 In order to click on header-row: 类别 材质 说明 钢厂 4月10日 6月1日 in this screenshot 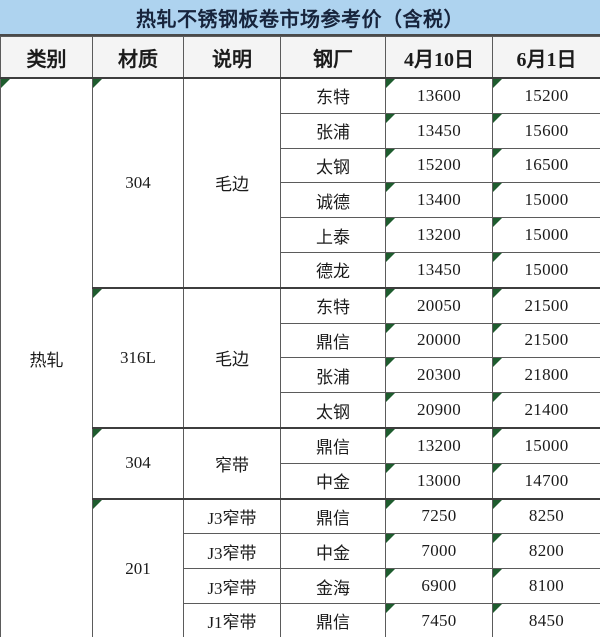, I will do `click(300, 57)`.